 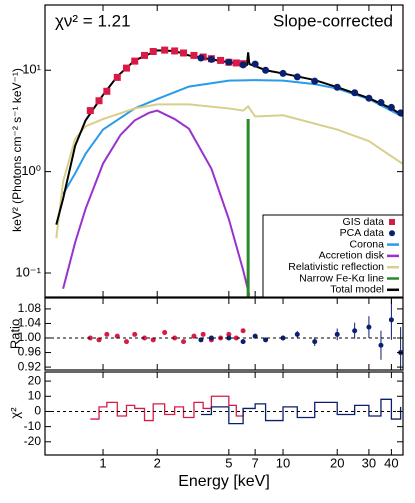 I want to click on x-tick-label: 1, so click(x=102, y=462).